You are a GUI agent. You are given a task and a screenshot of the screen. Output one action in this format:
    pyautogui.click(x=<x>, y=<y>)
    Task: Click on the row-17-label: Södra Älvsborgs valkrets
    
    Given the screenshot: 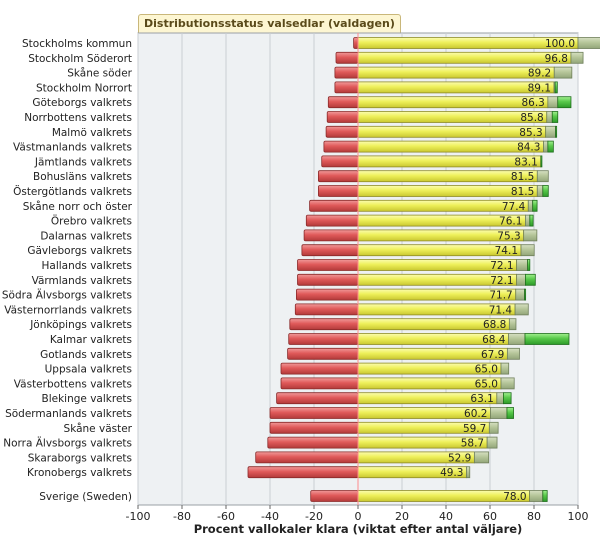 What is the action you would take?
    pyautogui.click(x=67, y=295)
    